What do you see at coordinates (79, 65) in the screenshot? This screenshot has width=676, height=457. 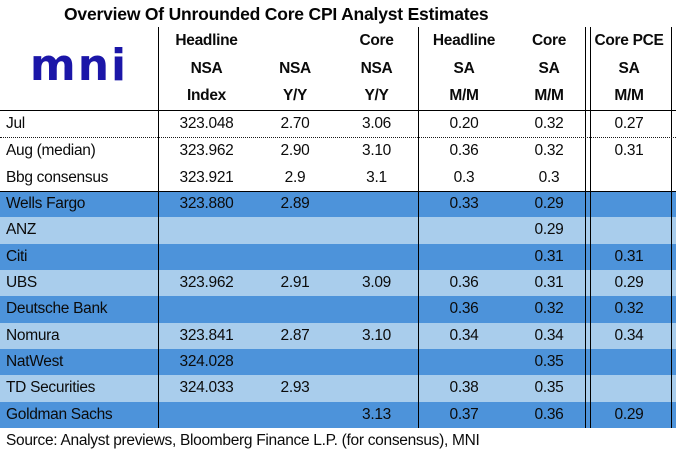 I see `mni-logo: mni` at bounding box center [79, 65].